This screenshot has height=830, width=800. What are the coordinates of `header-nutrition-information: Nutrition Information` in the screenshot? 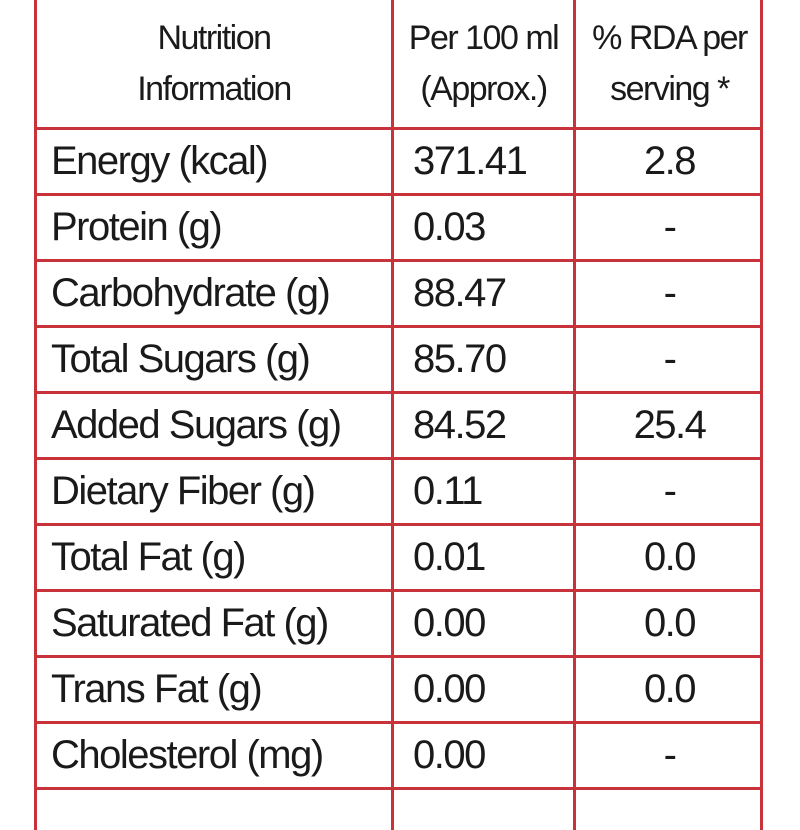 It's located at (214, 63).